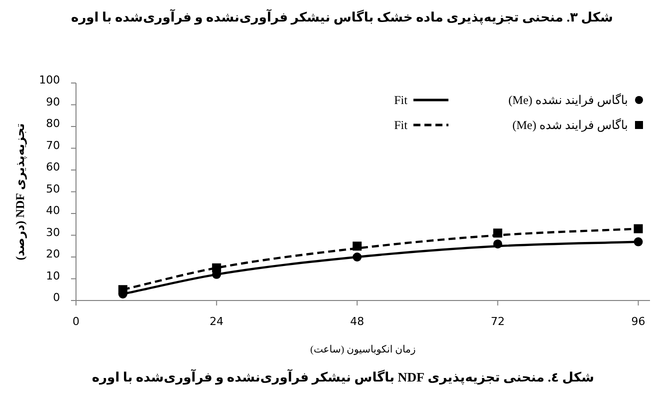  Describe the element at coordinates (56, 297) in the screenshot. I see `y-tick-label: 0` at that location.